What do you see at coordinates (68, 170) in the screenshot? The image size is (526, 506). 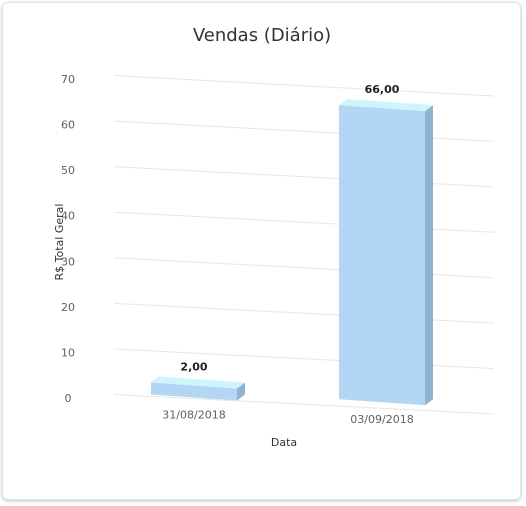 I see `y-tick-label: 50` at bounding box center [68, 170].